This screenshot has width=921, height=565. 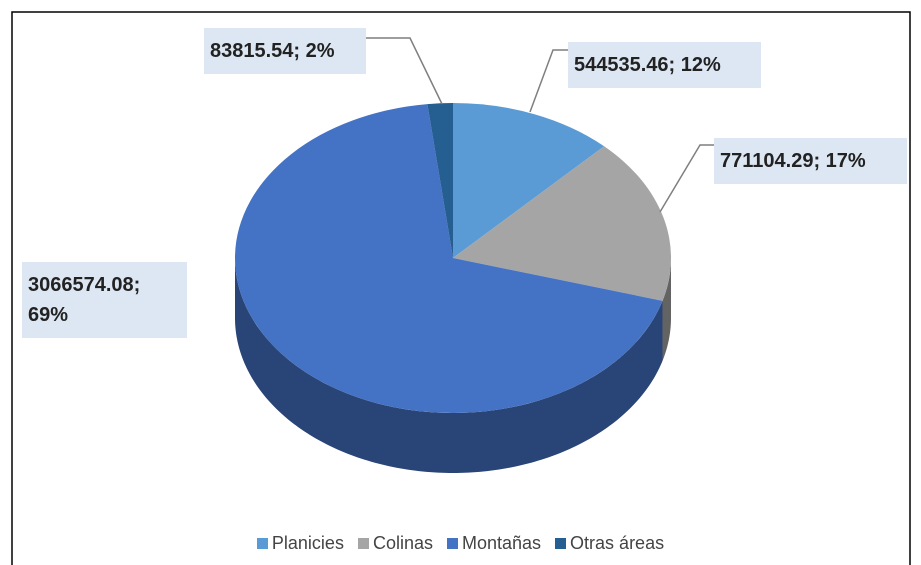 I want to click on legend-item: Planicies, so click(x=300, y=543).